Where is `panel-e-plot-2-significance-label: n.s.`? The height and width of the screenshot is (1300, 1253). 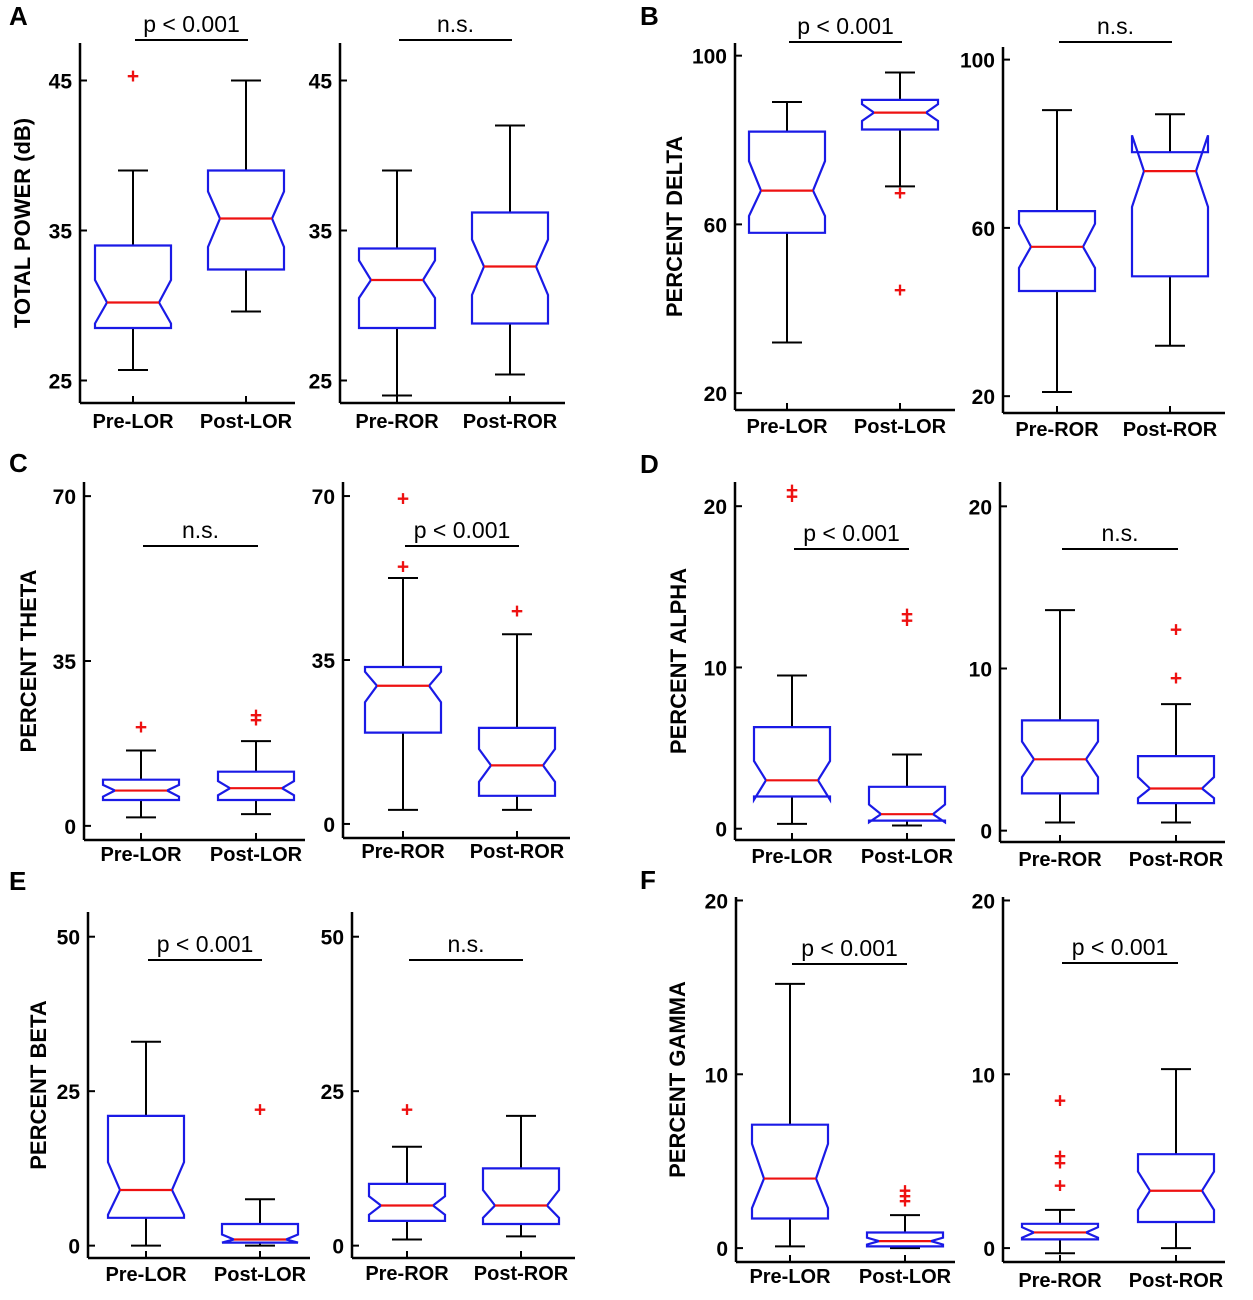
panel-e-plot-2-significance-label: n.s. is located at coordinates (465, 944).